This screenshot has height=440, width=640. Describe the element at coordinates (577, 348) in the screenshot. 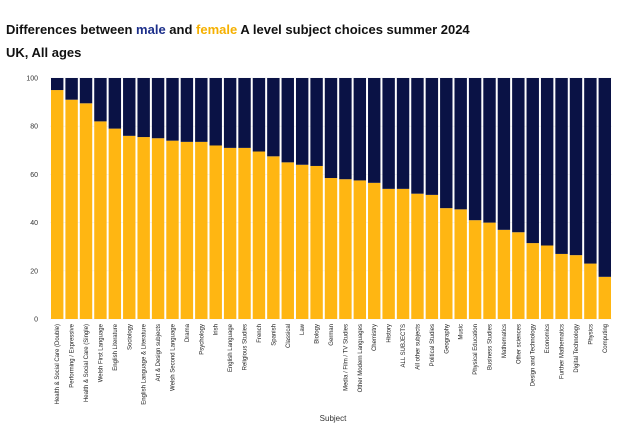

I see `x-tick-label: Digital Technology` at that location.